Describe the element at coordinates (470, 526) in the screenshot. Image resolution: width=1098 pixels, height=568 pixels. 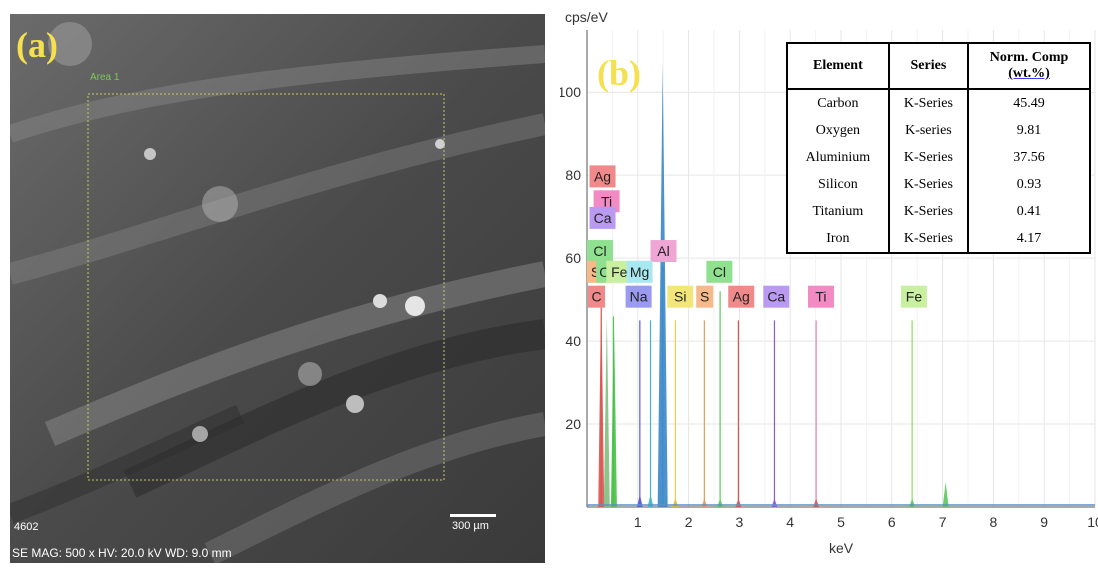
I see `scale-label: 300 µm` at that location.